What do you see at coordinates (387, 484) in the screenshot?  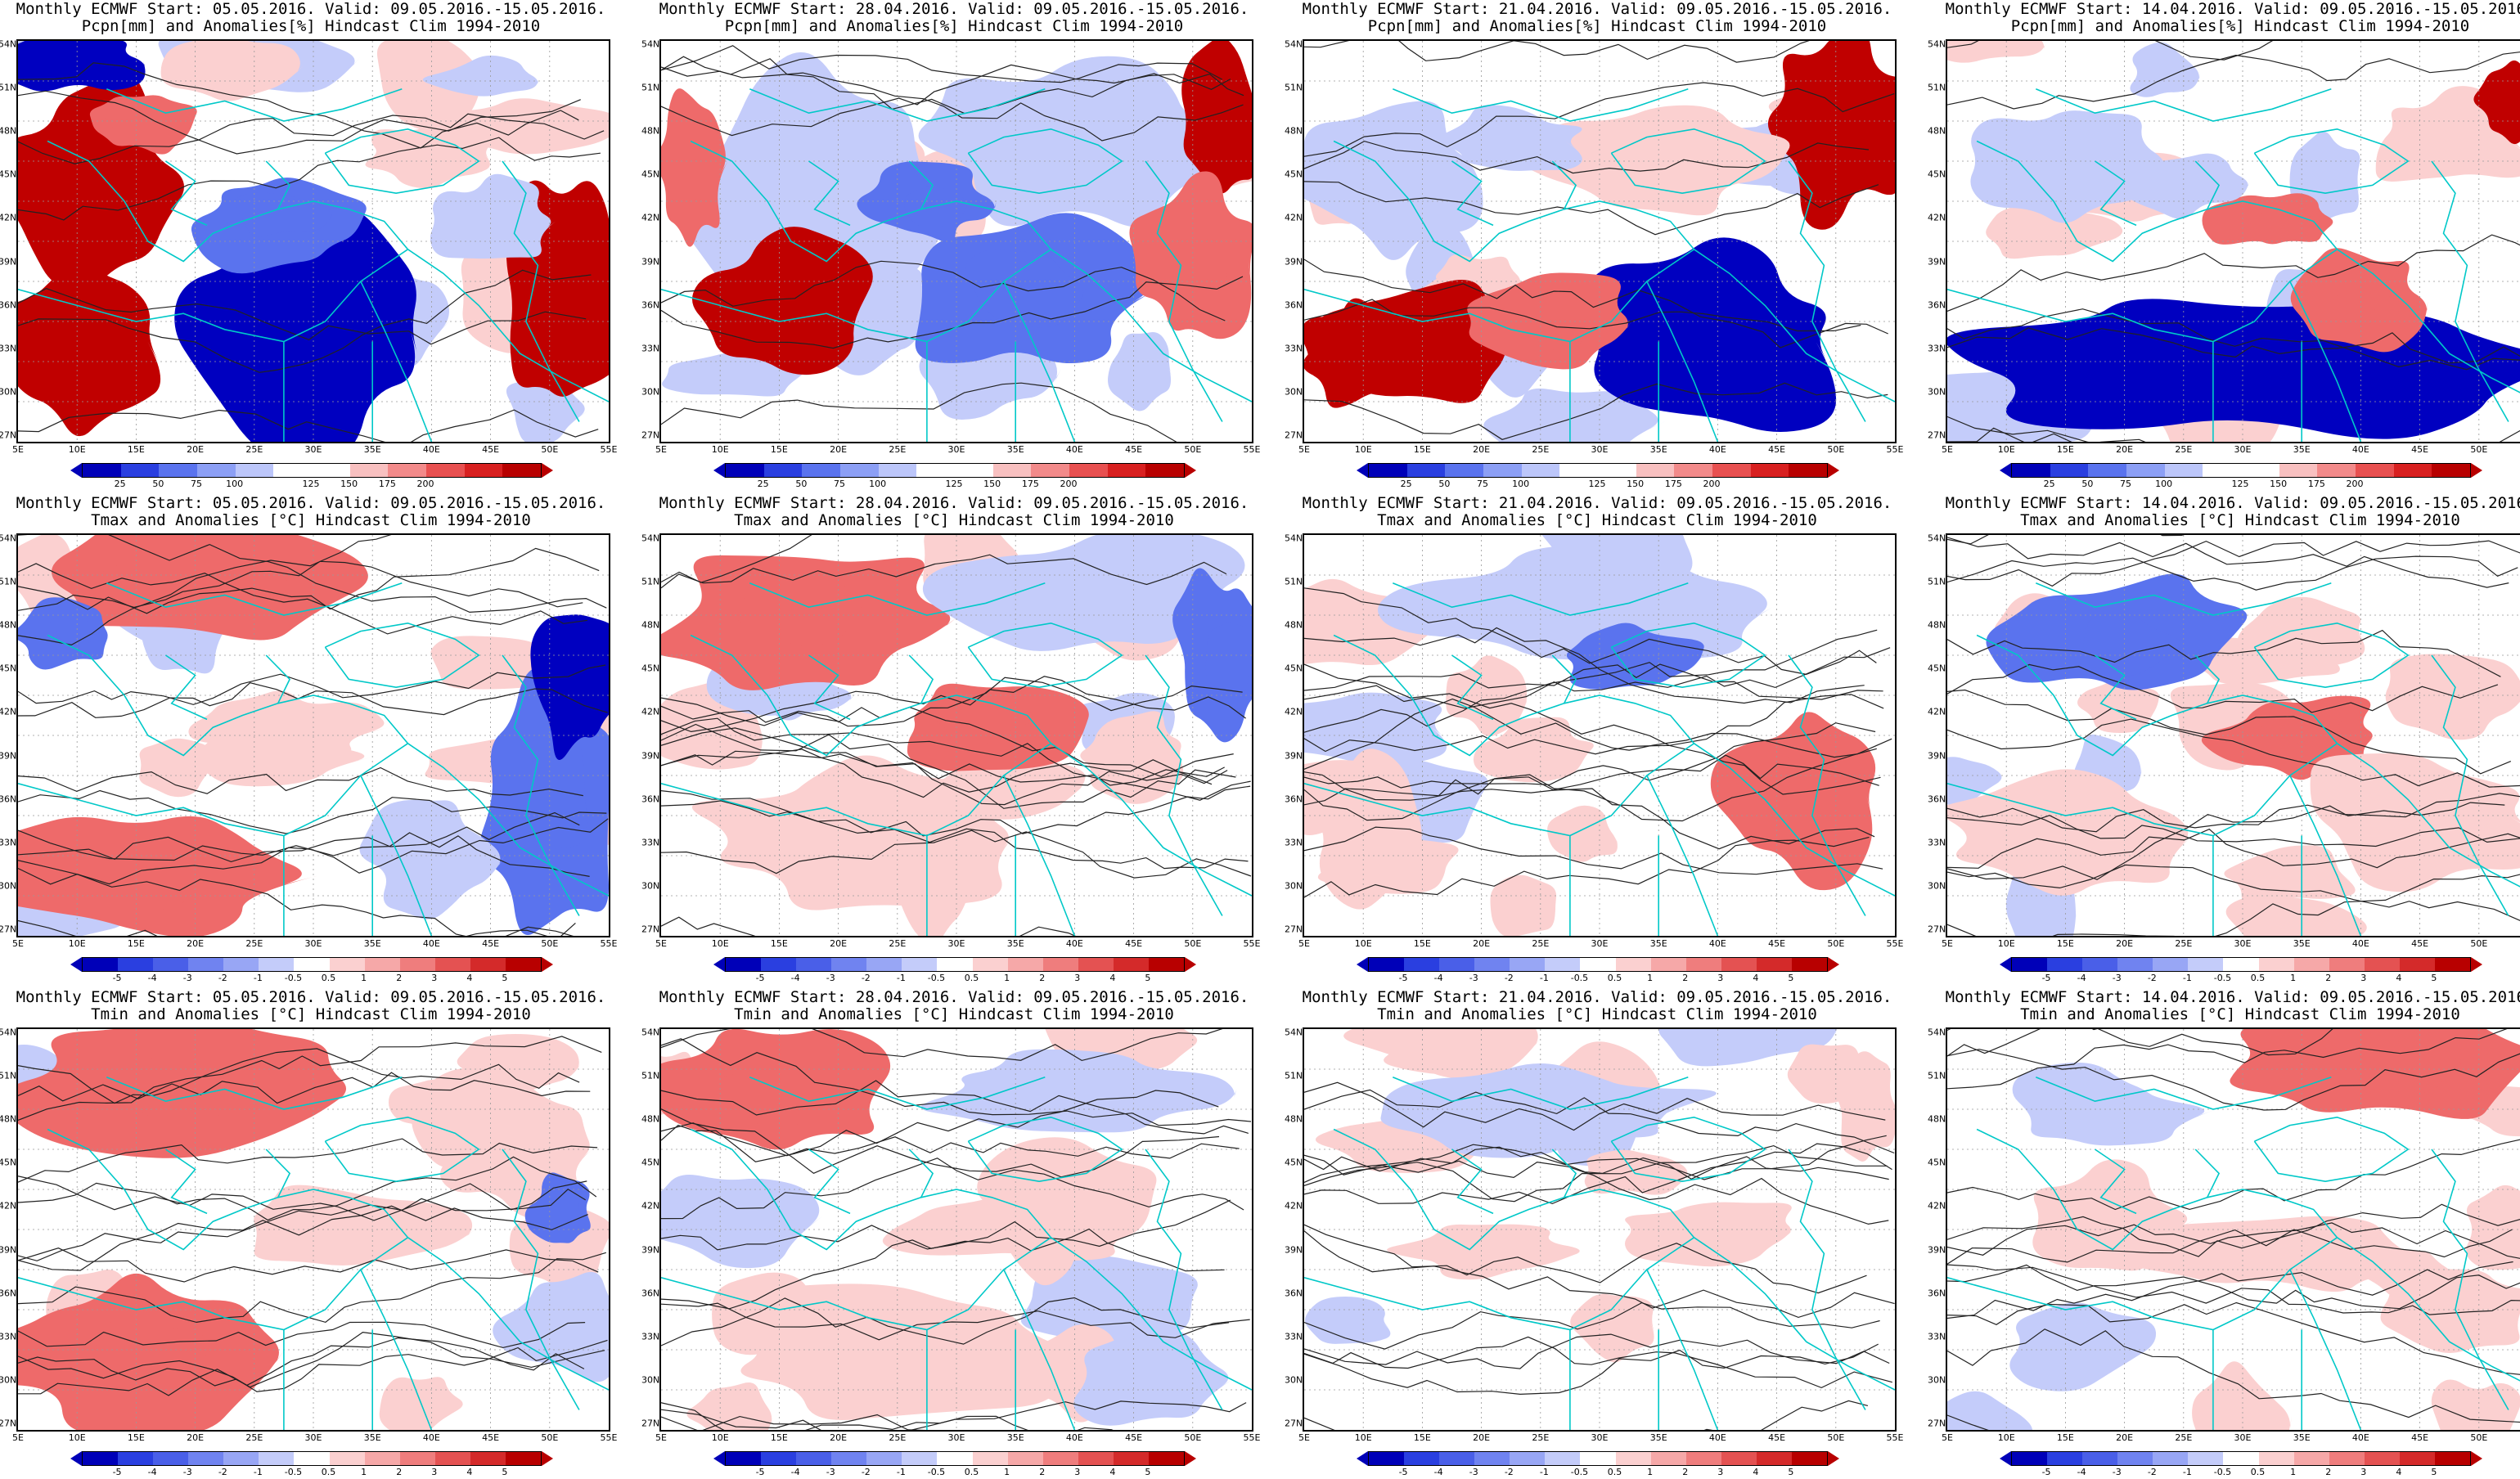 I see `colorbar-label: 175` at bounding box center [387, 484].